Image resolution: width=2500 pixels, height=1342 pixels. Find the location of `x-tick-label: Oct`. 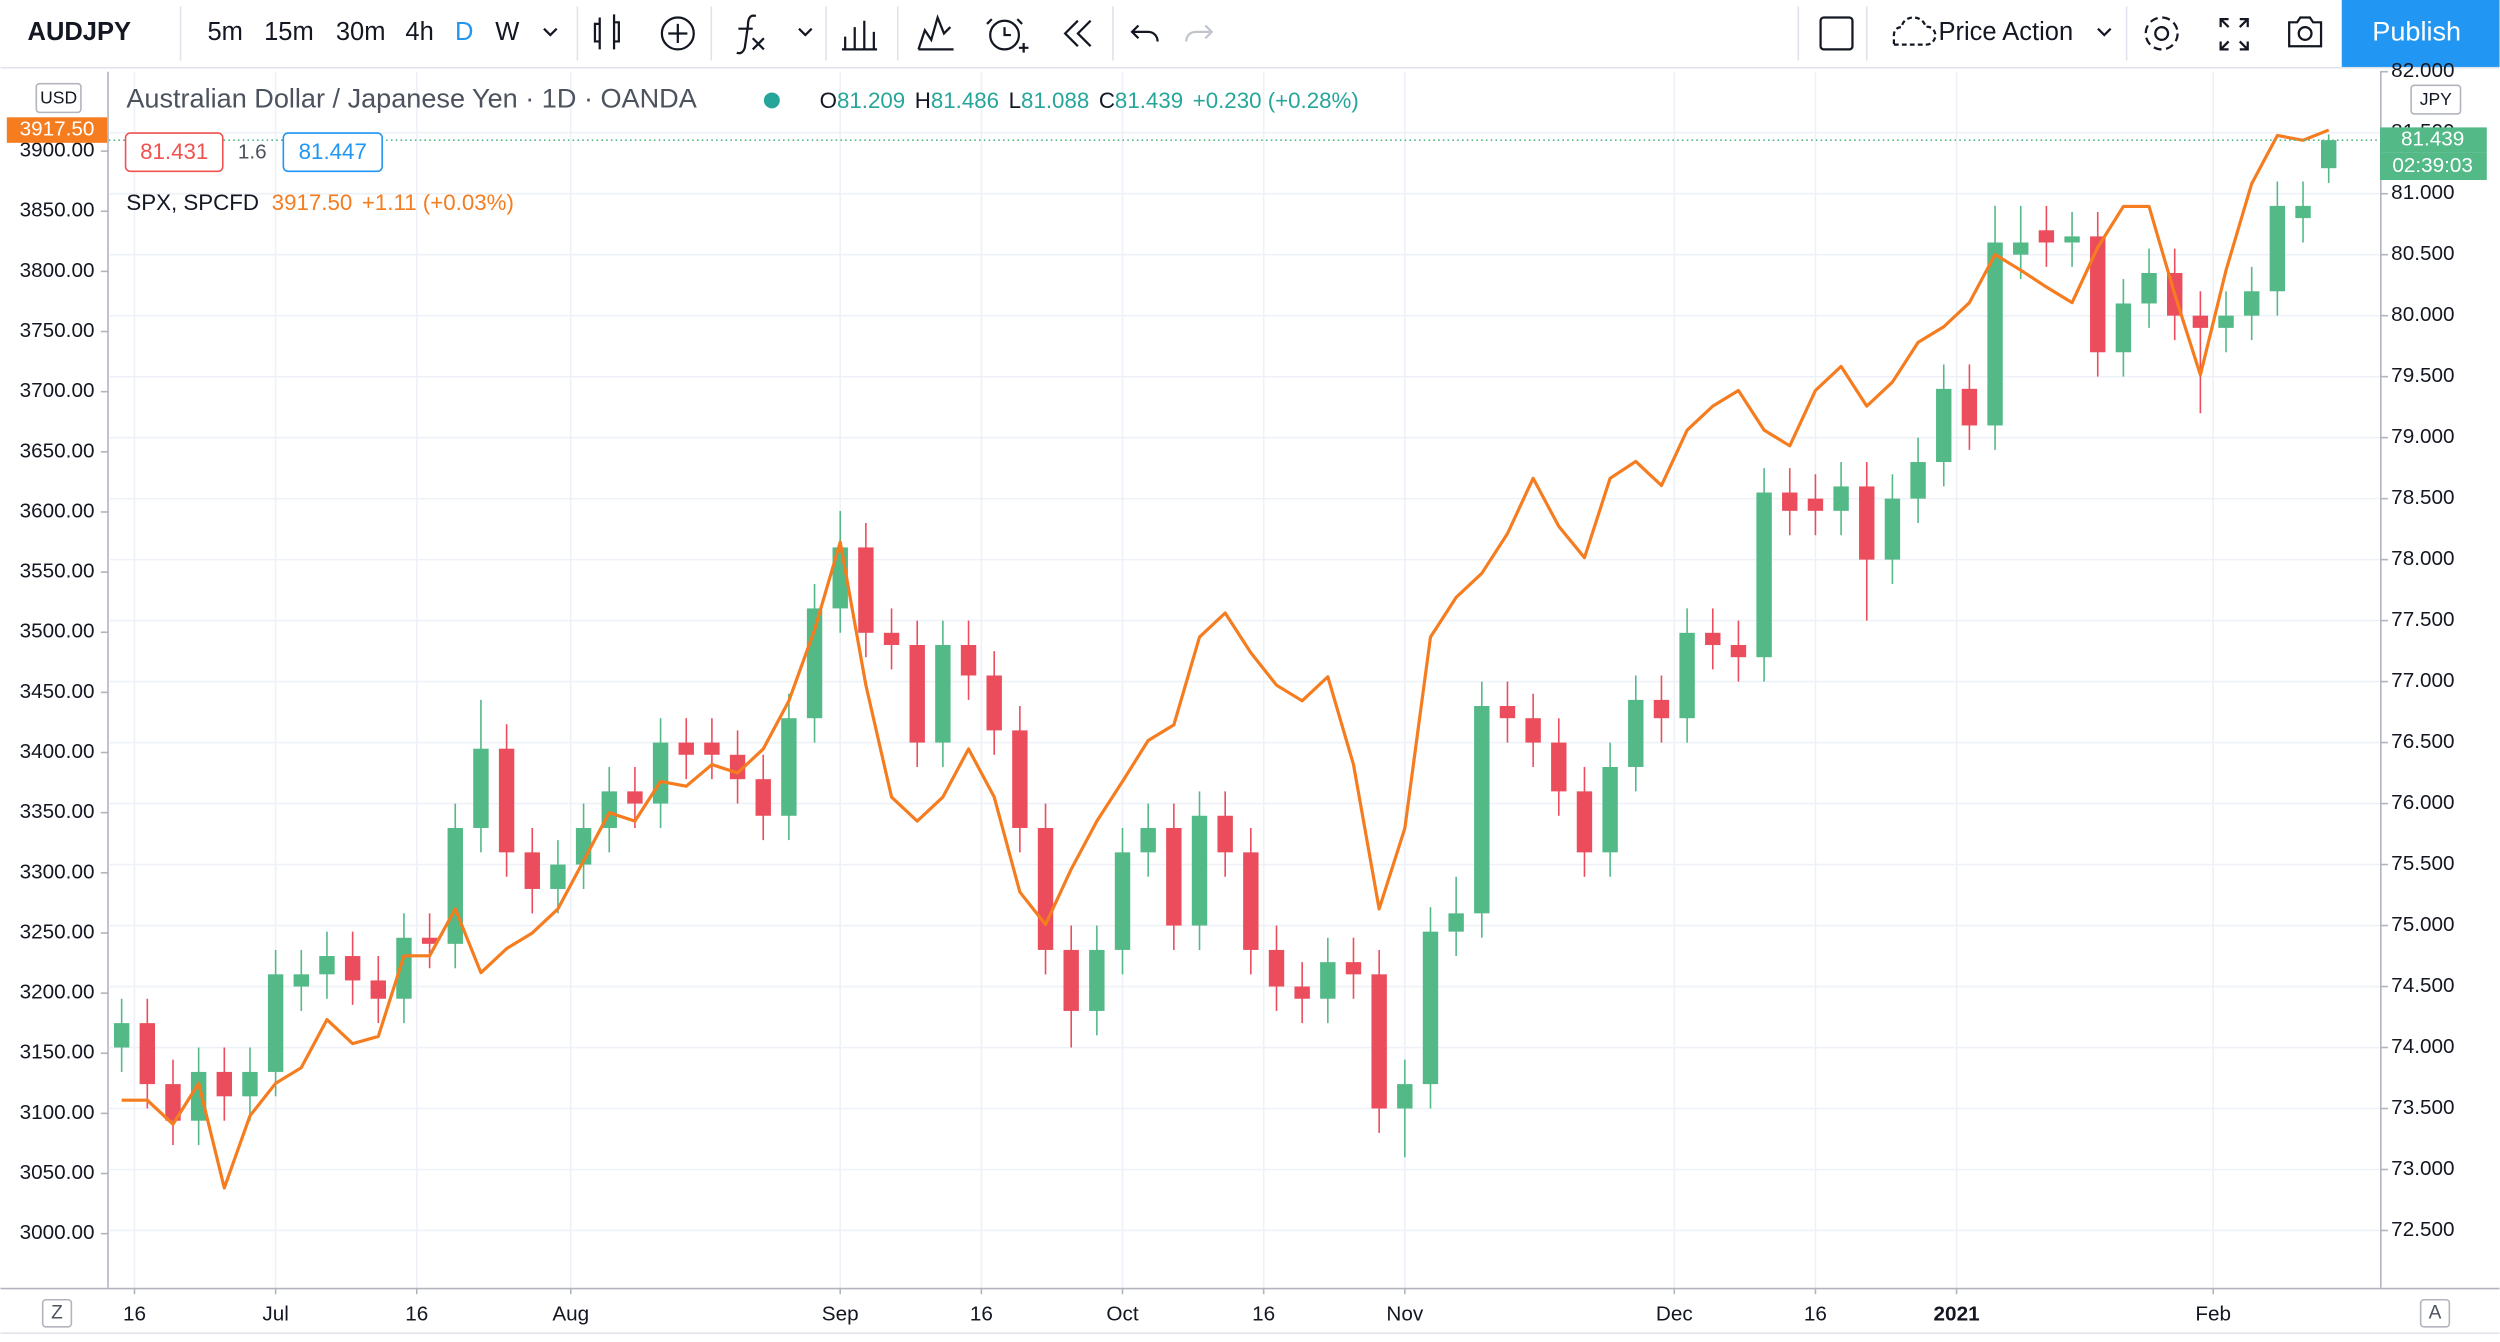

x-tick-label: Oct is located at coordinates (1122, 1313).